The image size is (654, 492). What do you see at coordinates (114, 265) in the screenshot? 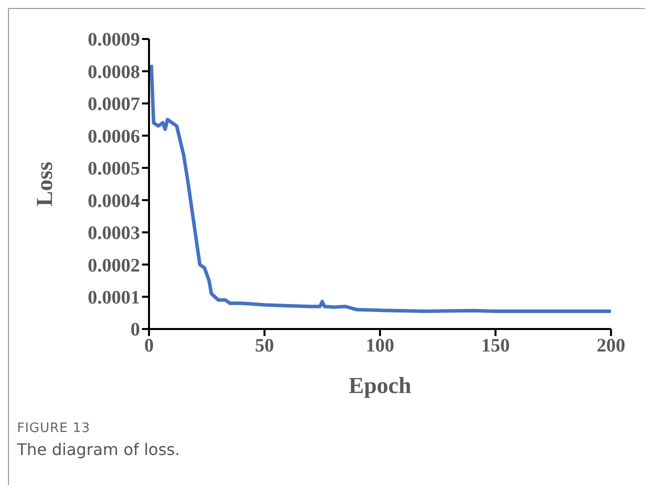
I see `y-tick-label: 0.0002` at bounding box center [114, 265].